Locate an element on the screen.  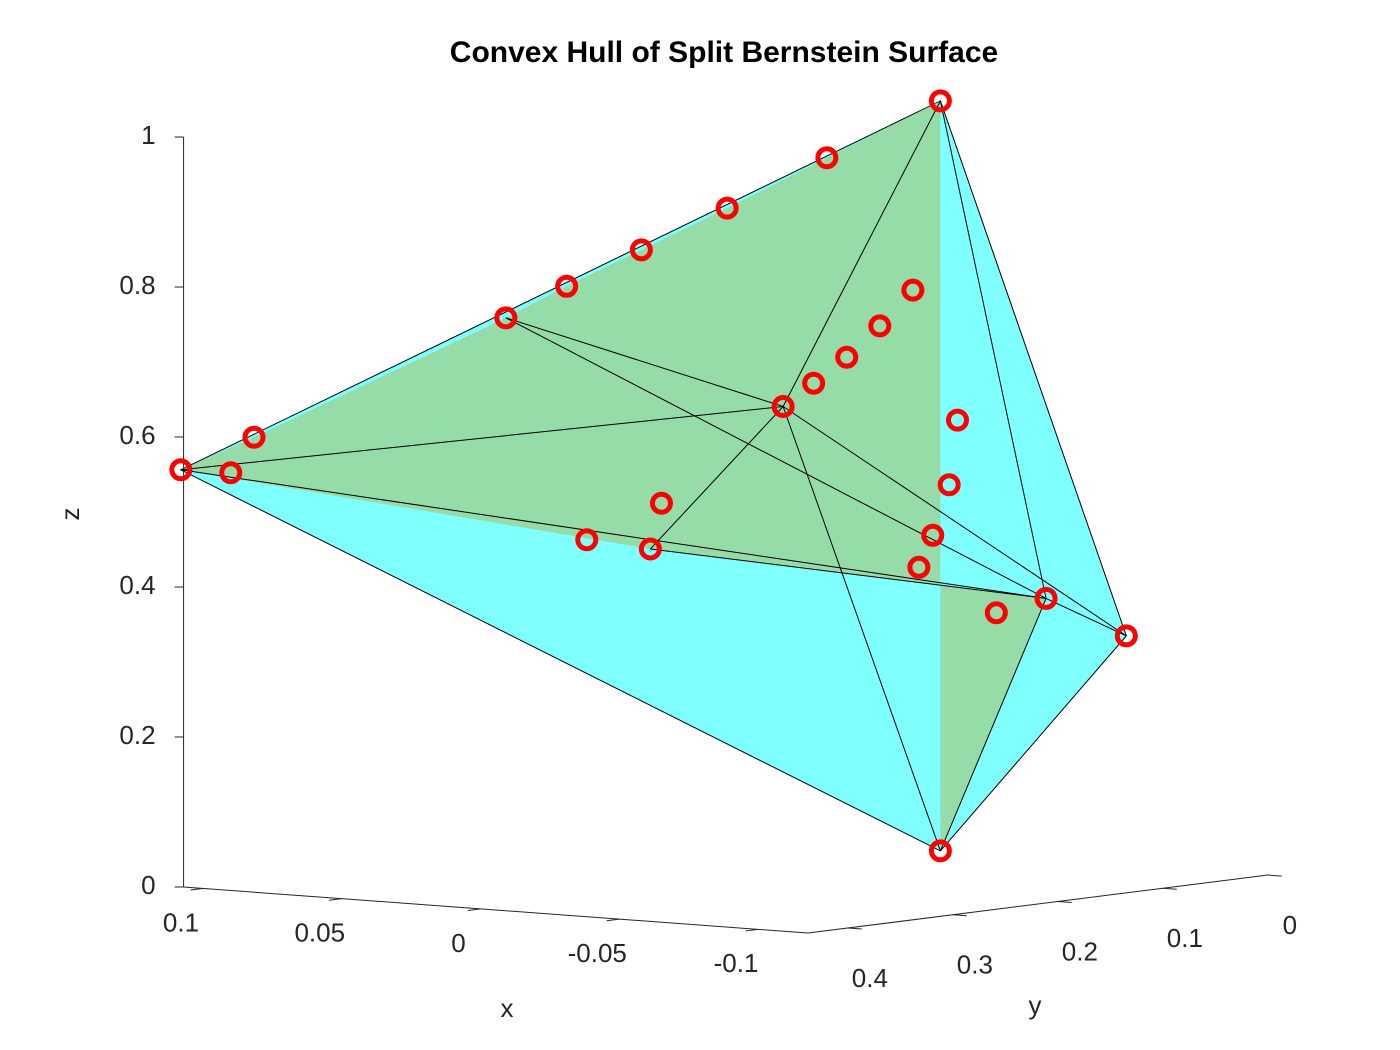
x-tick-label: 0.1 is located at coordinates (181, 922).